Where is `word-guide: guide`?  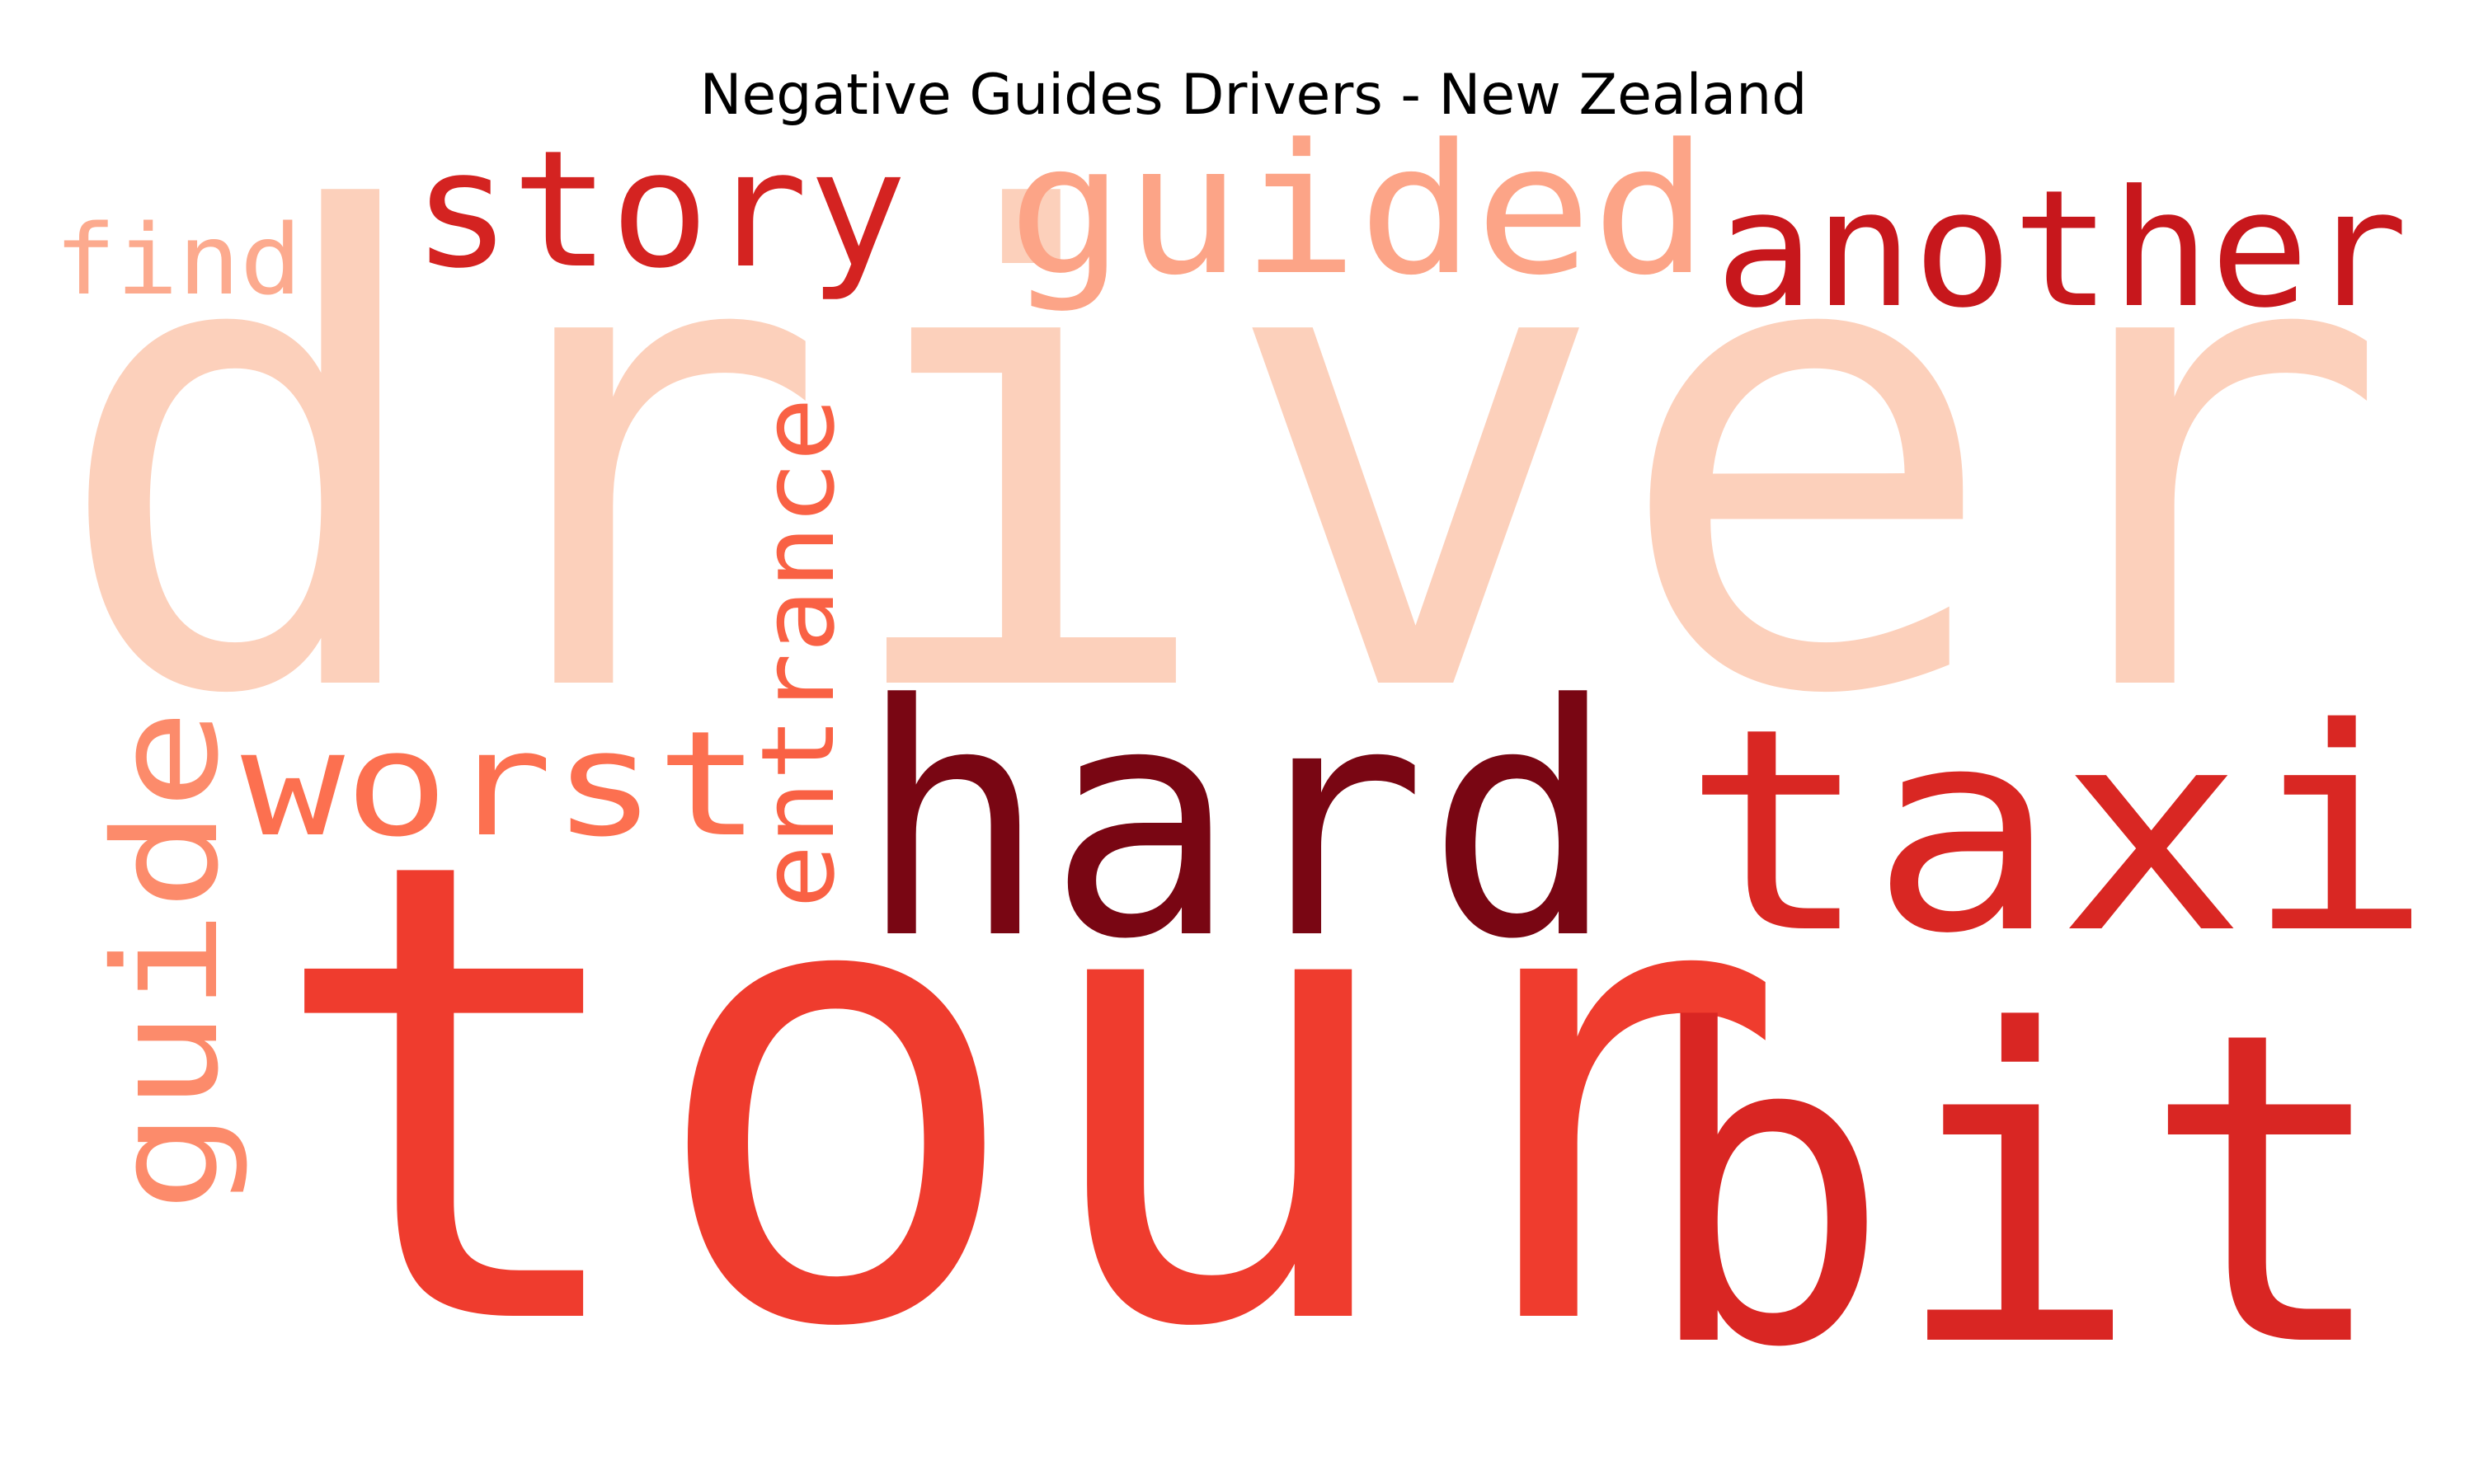
word-guide: guide is located at coordinates (167, 960).